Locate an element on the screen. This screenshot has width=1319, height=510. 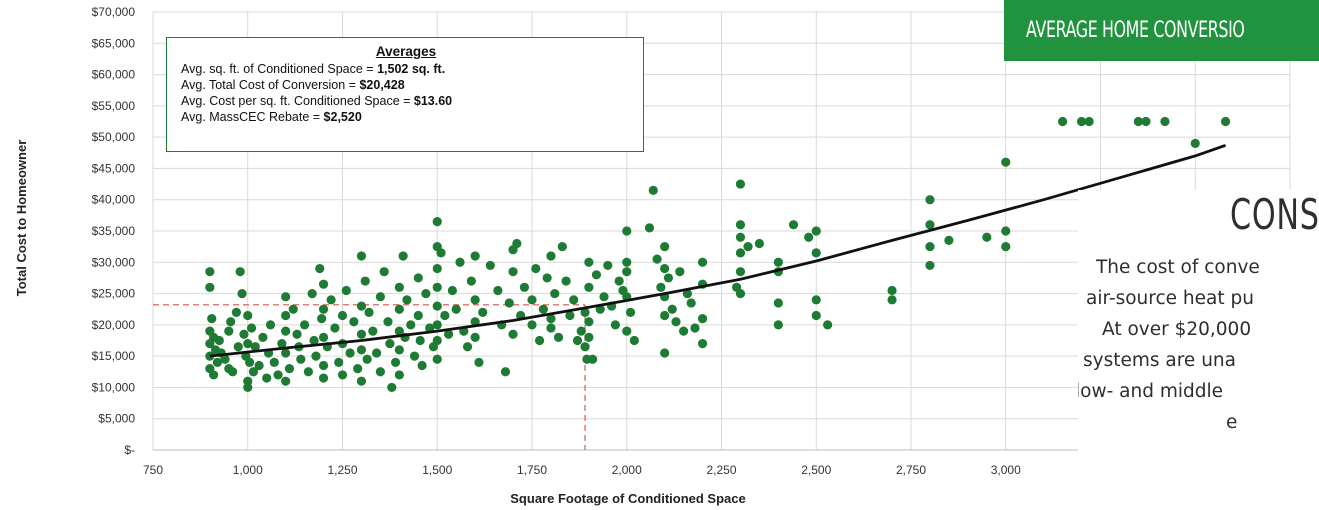
reference-lines is located at coordinates (369, 377).